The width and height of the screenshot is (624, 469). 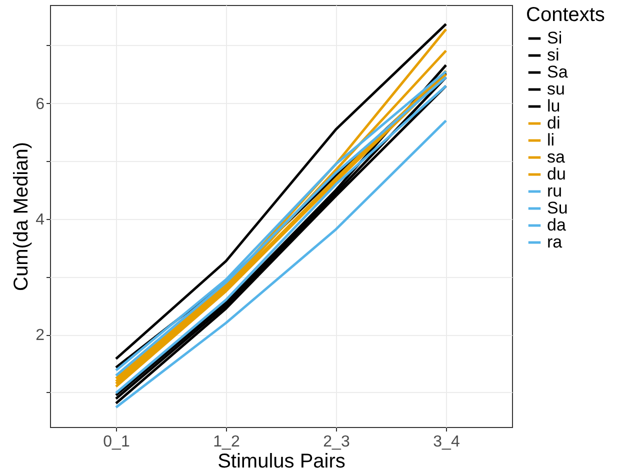 What do you see at coordinates (554, 38) in the screenshot?
I see `legend-label: Si` at bounding box center [554, 38].